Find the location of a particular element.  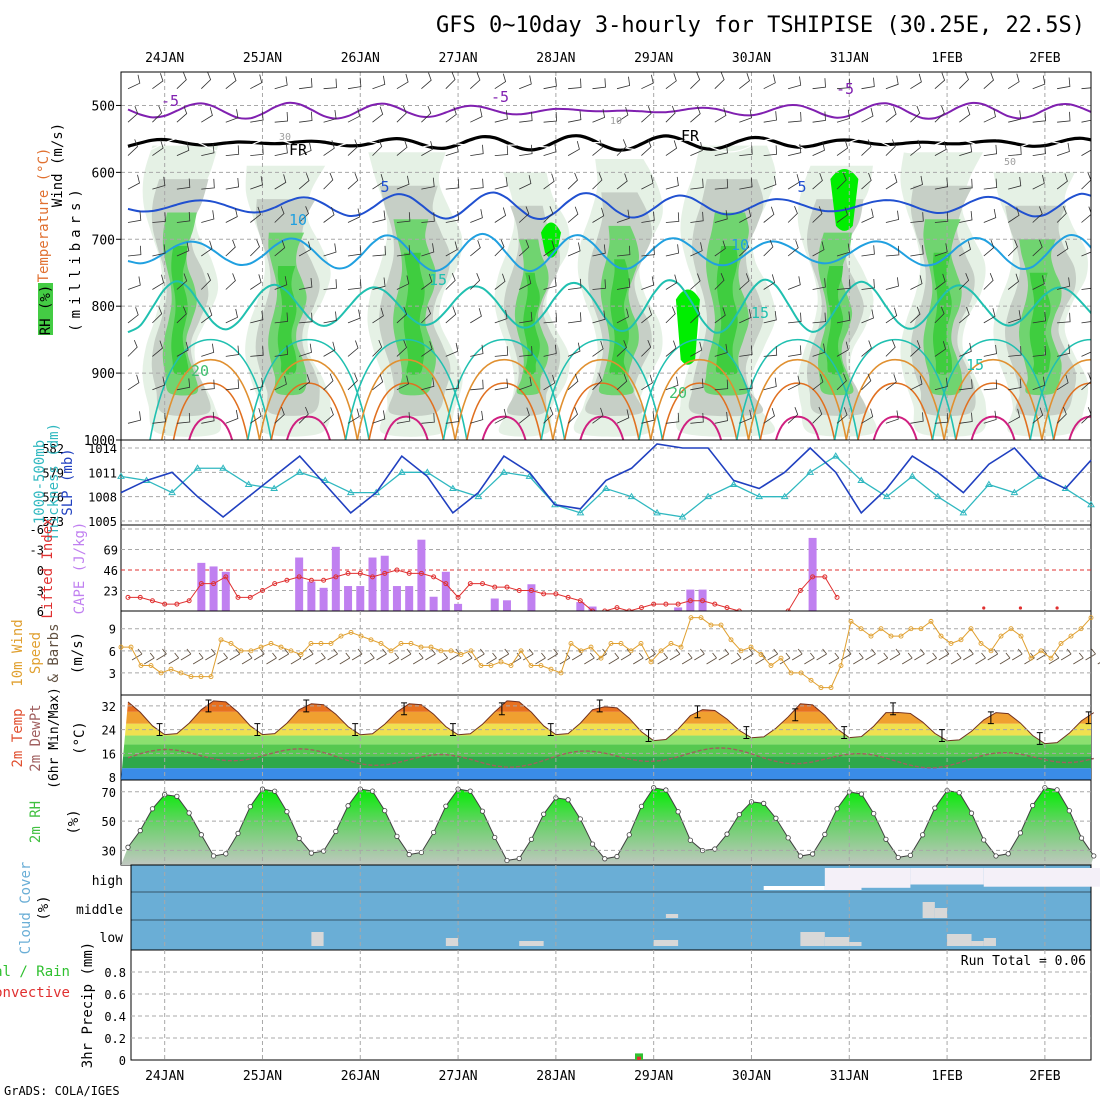

cloud-low-bar is located at coordinates (837, 941).